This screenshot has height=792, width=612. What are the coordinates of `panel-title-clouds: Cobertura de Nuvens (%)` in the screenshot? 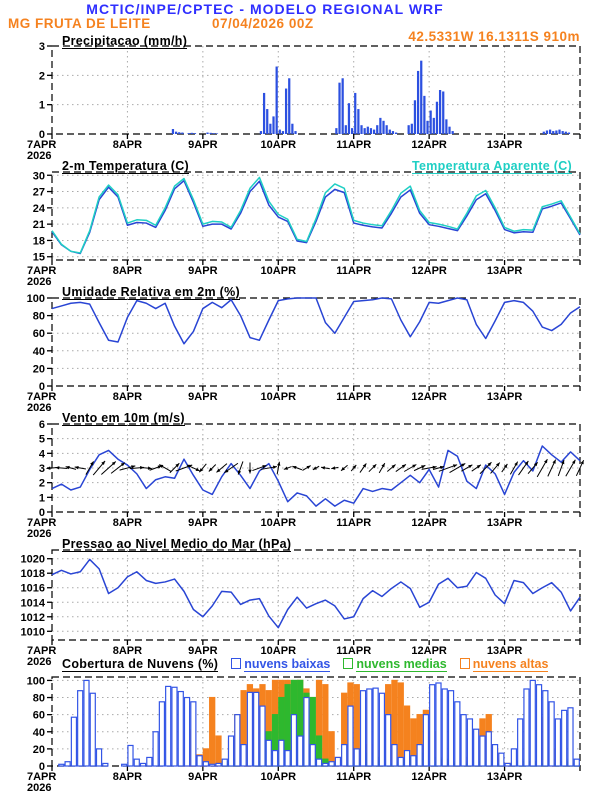 It's located at (140, 664).